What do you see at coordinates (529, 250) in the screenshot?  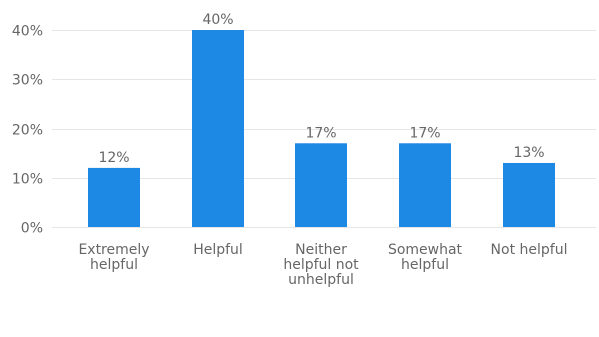 I see `category-label: Not helpful` at bounding box center [529, 250].